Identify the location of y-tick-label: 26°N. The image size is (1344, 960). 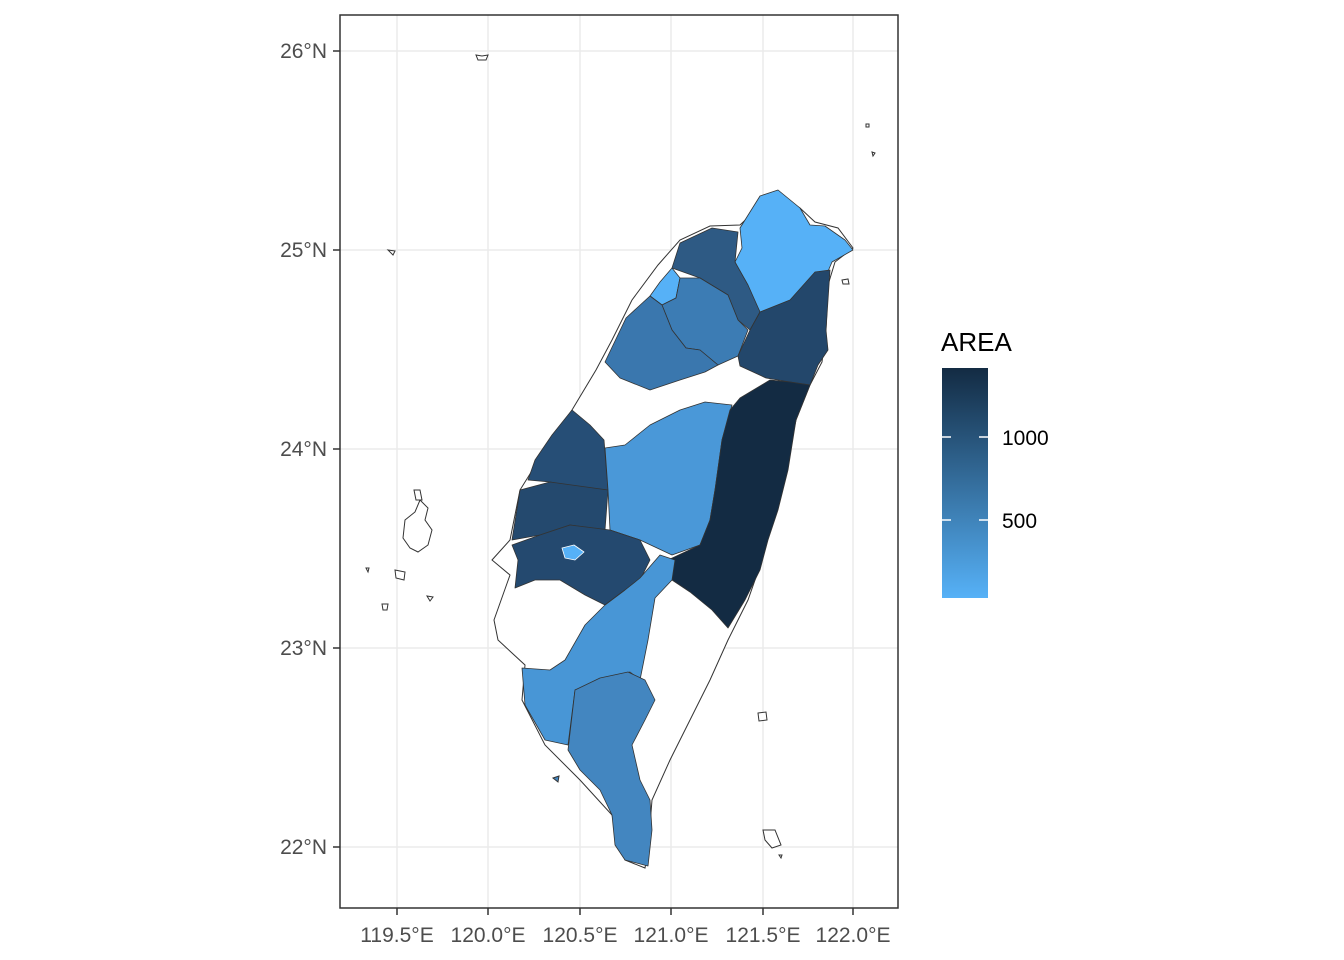
(303, 51).